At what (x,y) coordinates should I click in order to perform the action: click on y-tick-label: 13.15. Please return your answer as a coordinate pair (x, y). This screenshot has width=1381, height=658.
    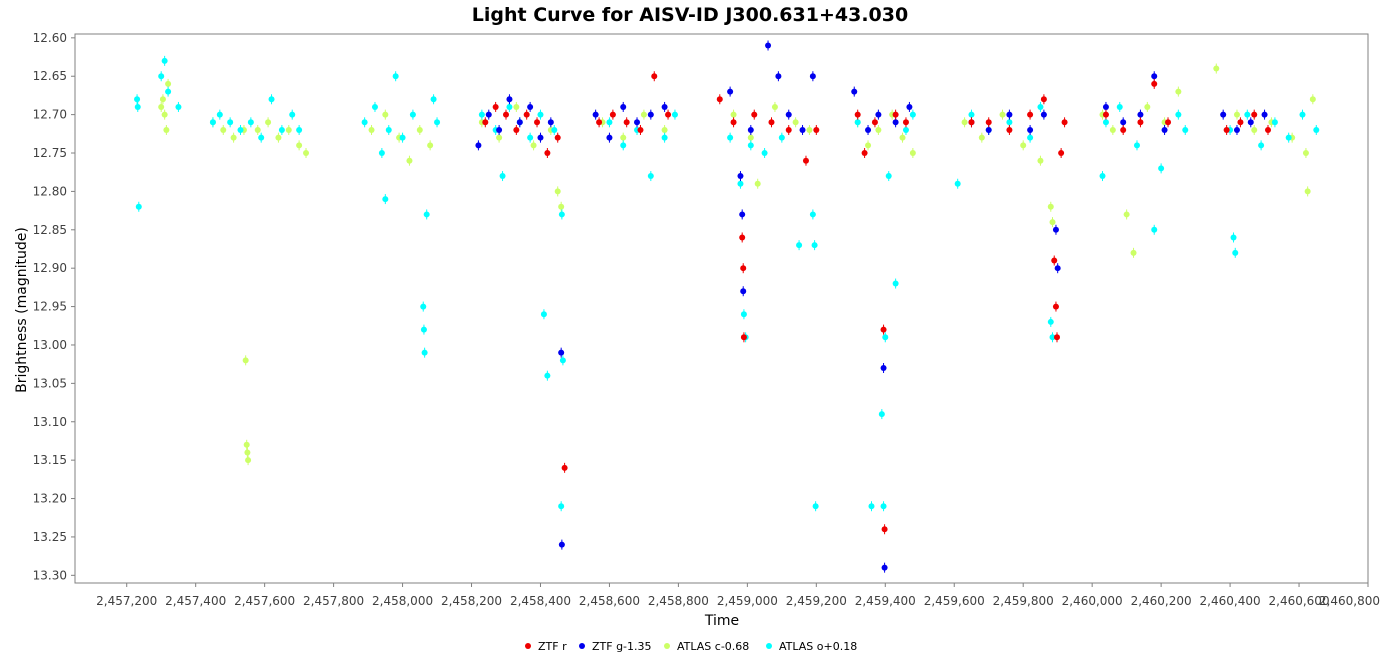
    Looking at the image, I should click on (50, 460).